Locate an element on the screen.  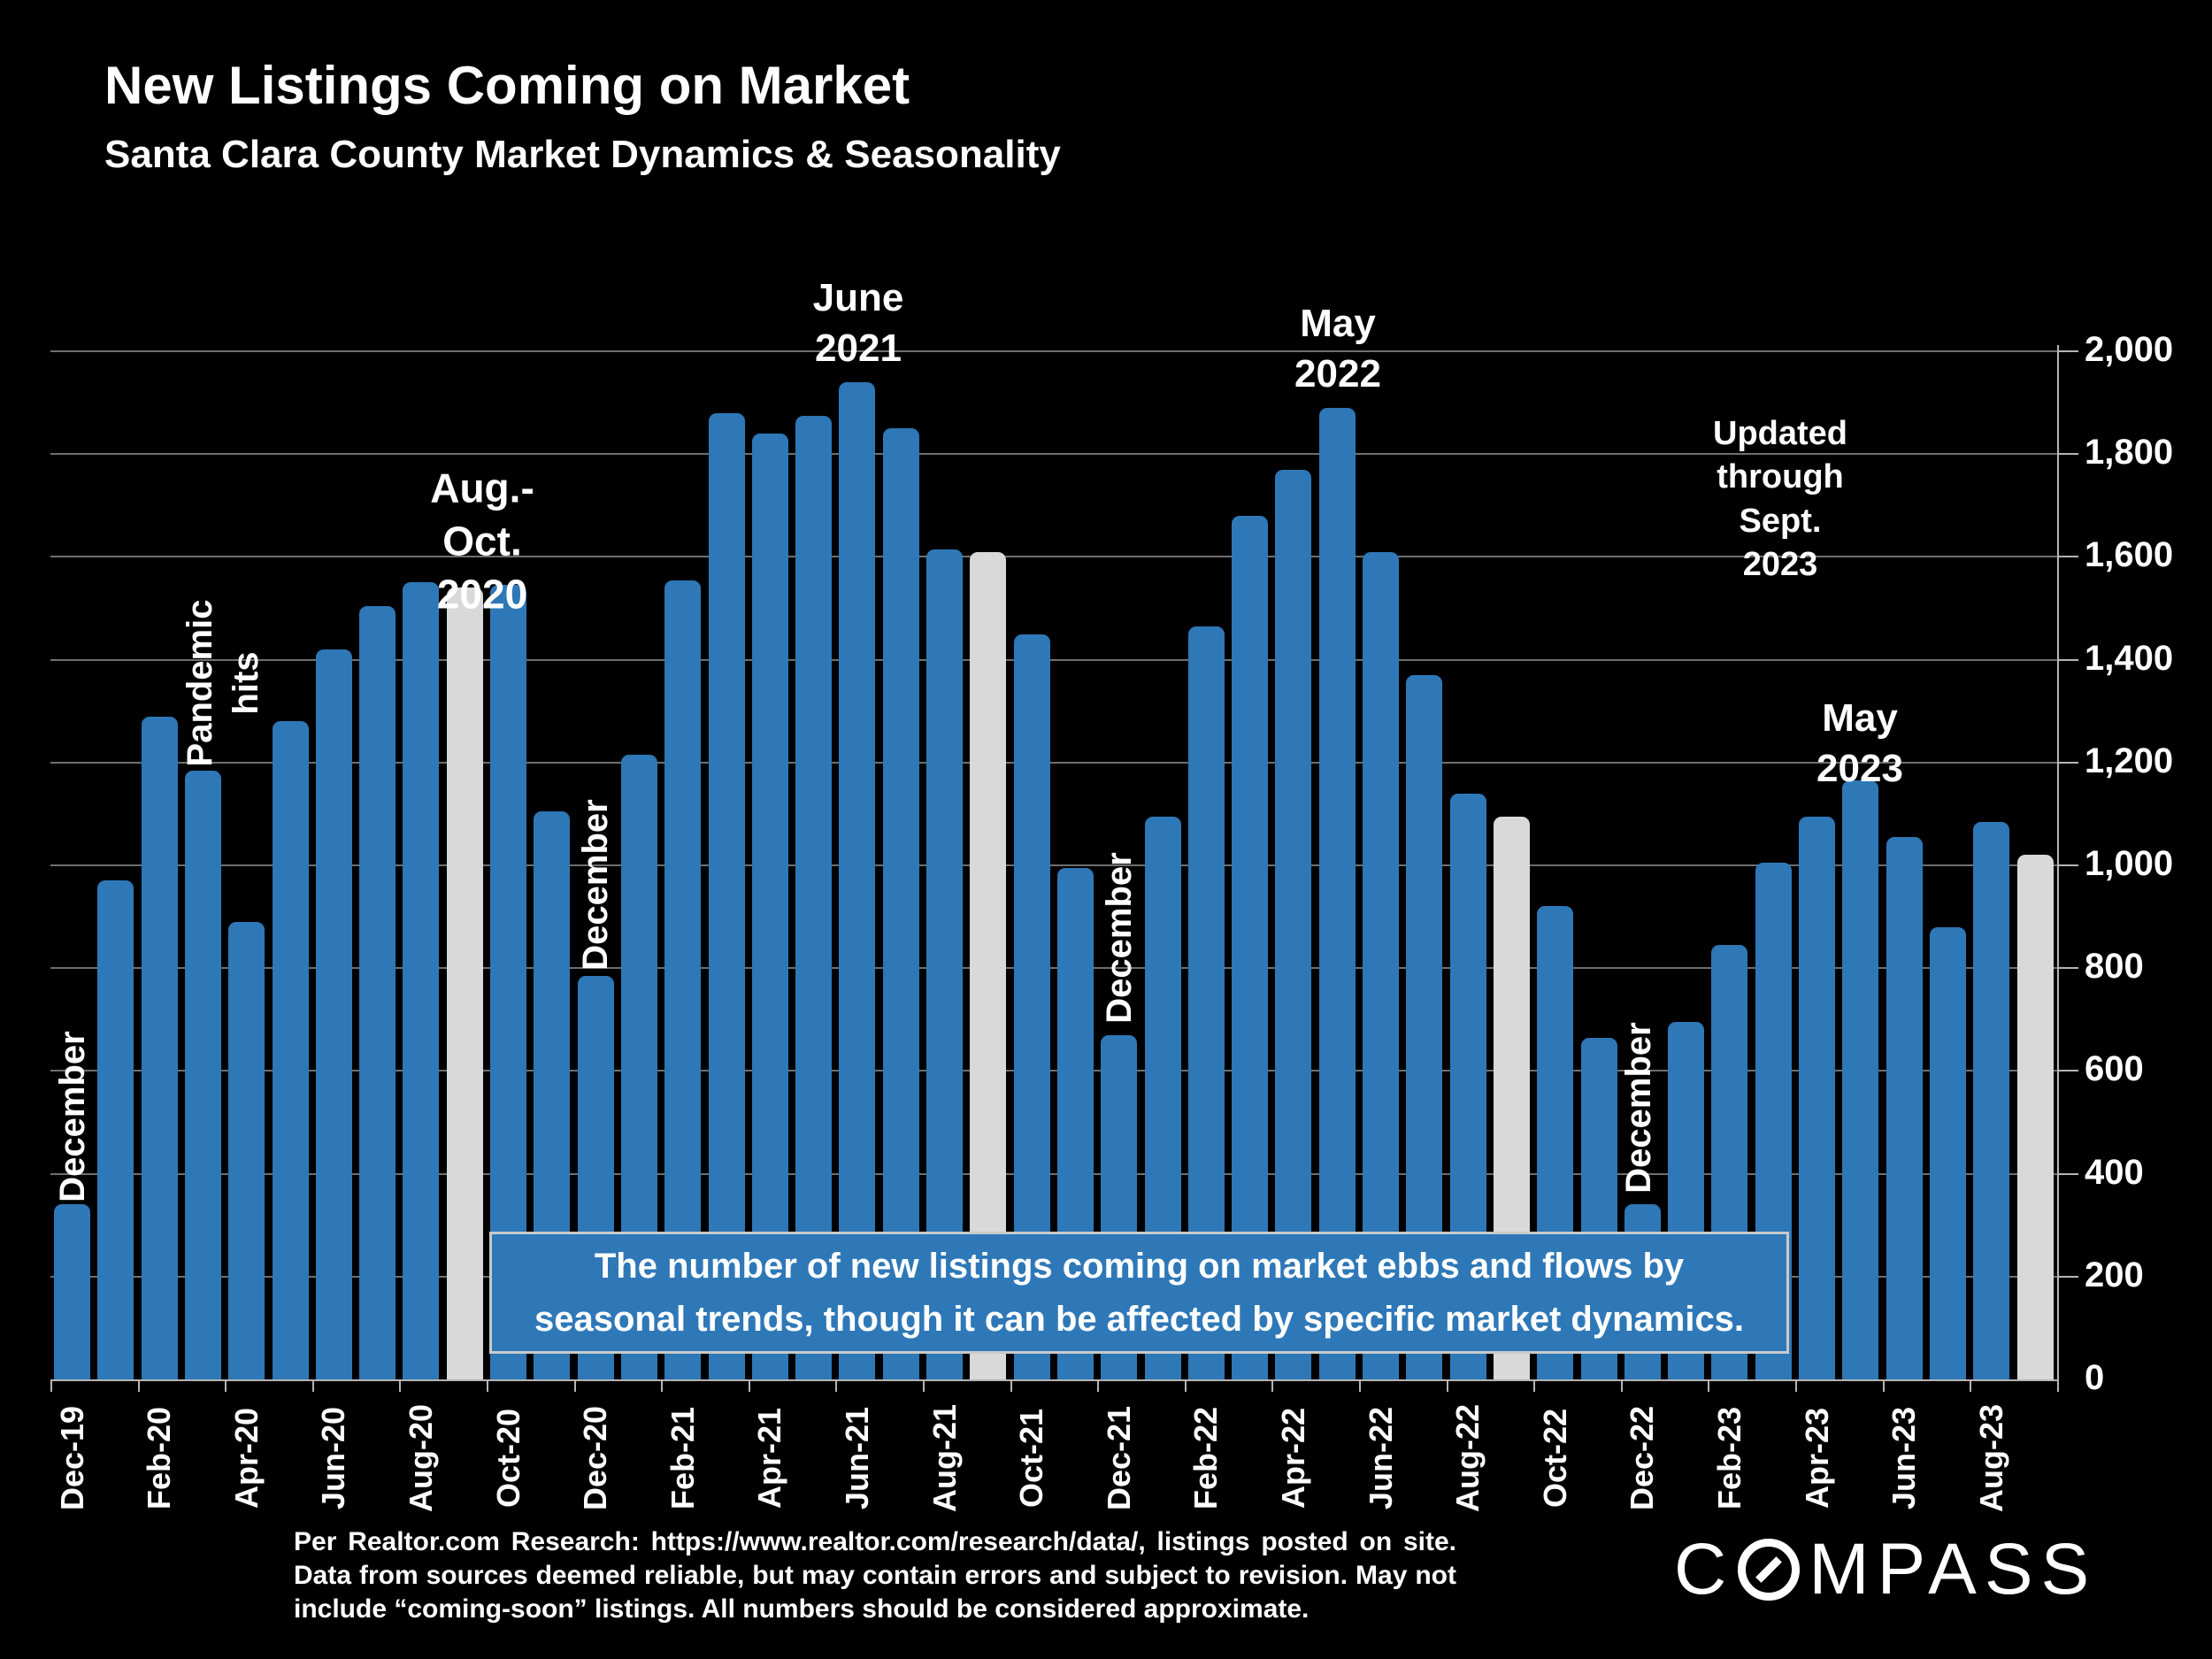
annotation-may-2022: May 2022 is located at coordinates (1338, 349).